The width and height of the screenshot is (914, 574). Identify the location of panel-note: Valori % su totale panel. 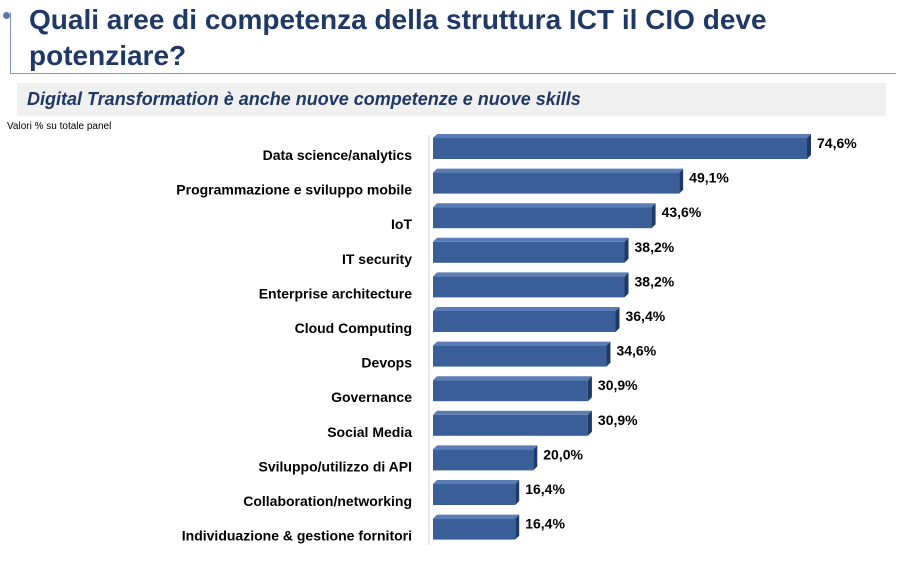
(59, 126).